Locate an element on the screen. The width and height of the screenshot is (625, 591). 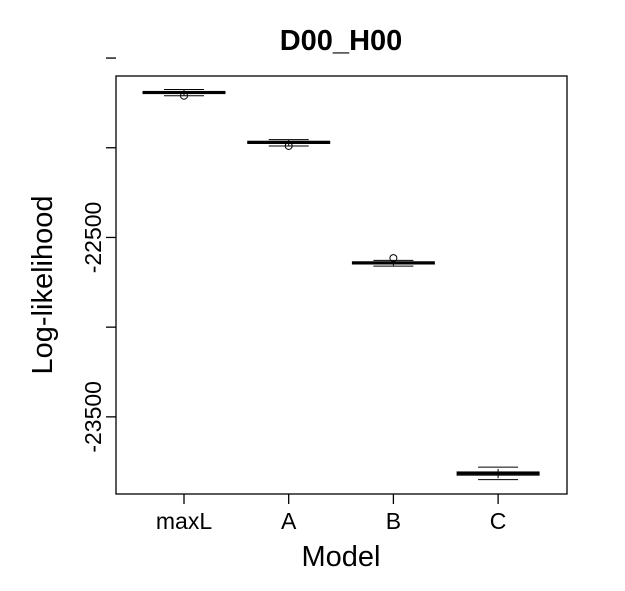
y-axis: -22500 -23500 is located at coordinates (98, 255).